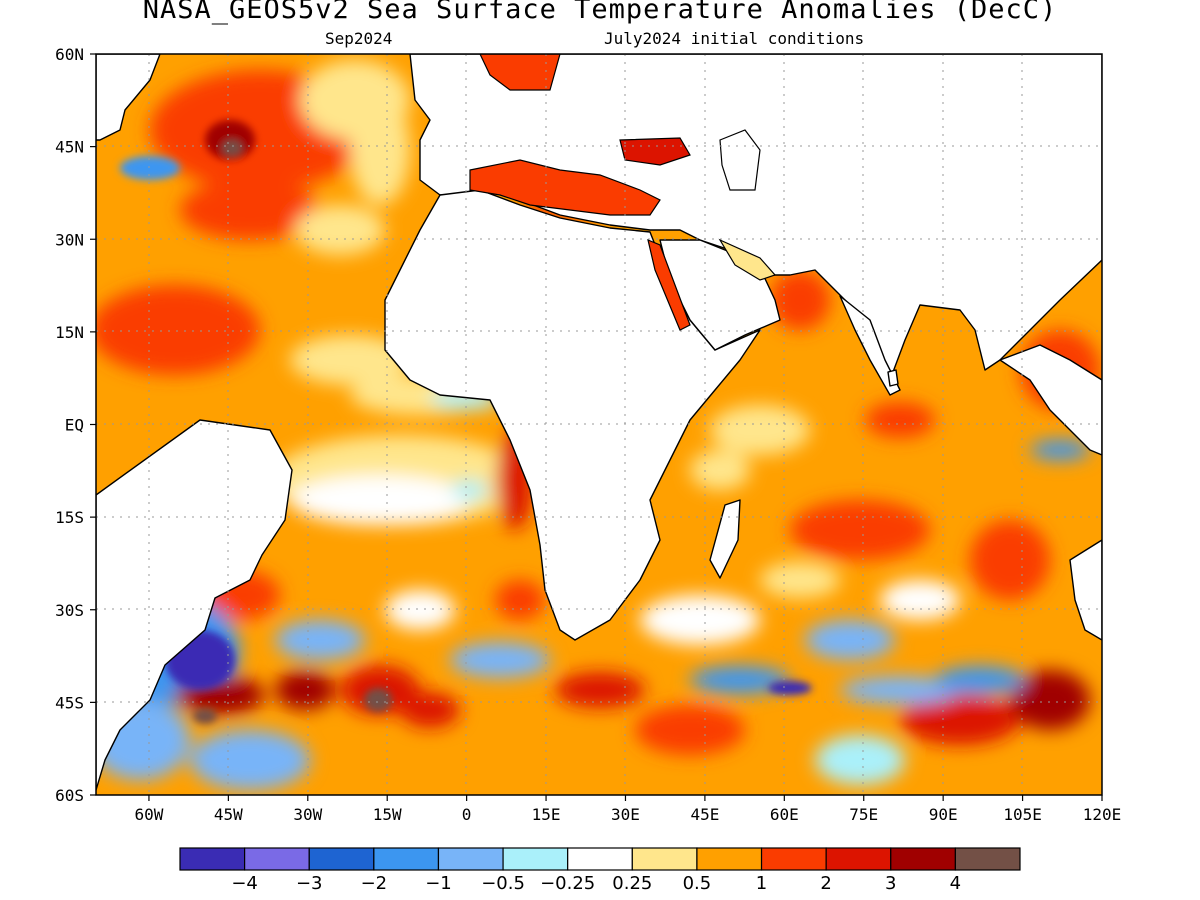  I want to click on lon-tick-label: 30E, so click(625, 814).